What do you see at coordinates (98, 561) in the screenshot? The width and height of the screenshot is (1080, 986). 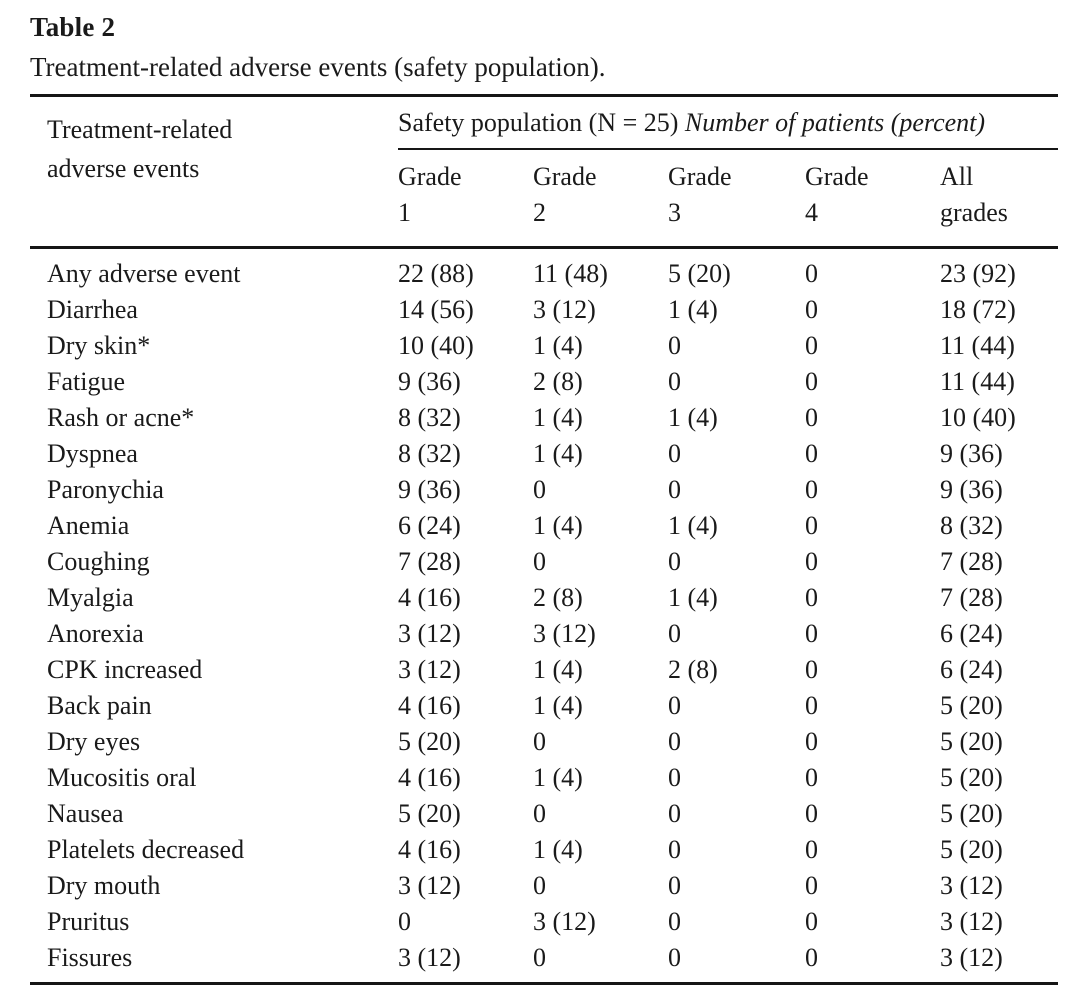 I see `cell-event: Coughing` at bounding box center [98, 561].